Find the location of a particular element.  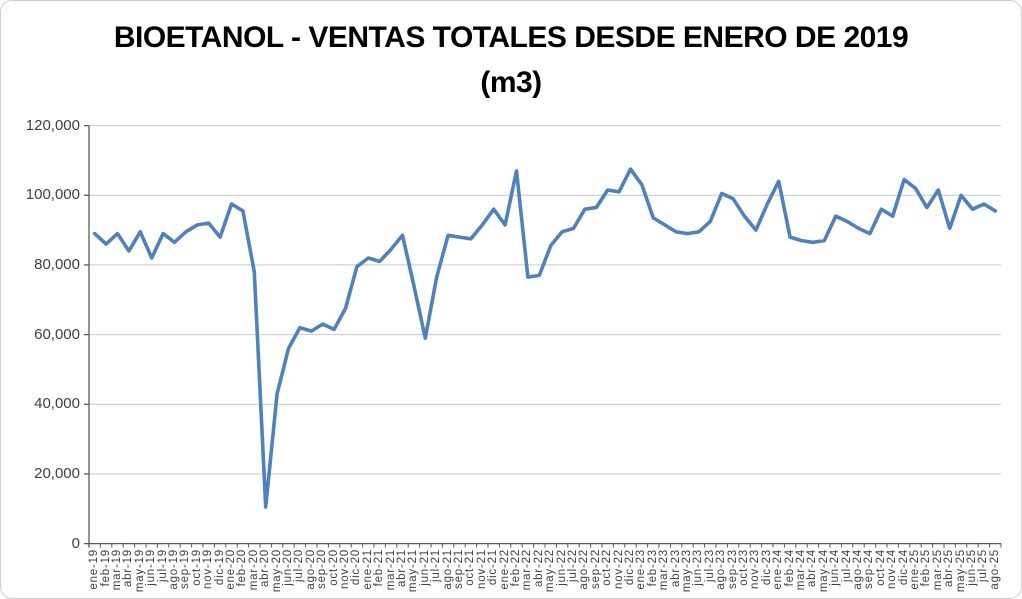

x-axis-label: feb-20 is located at coordinates (242, 568).